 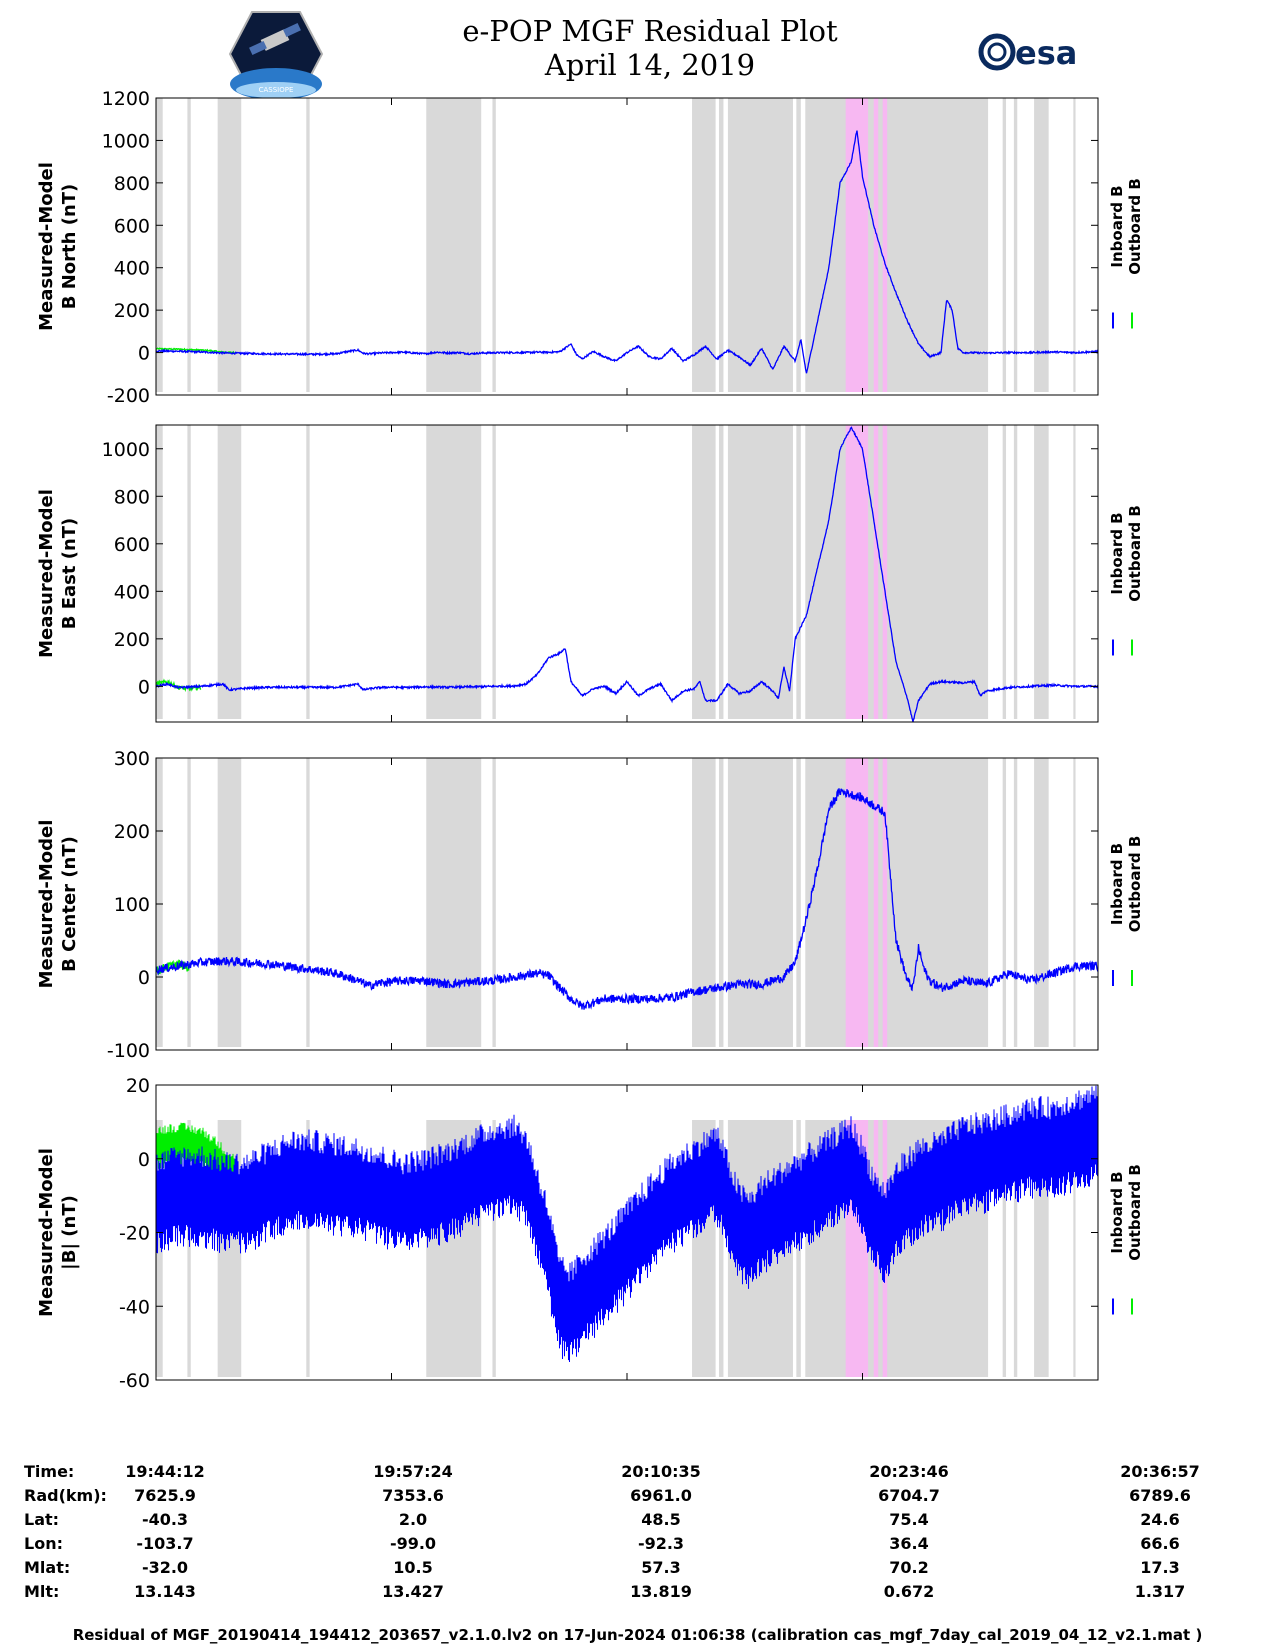 What do you see at coordinates (58, 904) in the screenshot?
I see `y-axis-label: Measured-Model B Center (nT)` at bounding box center [58, 904].